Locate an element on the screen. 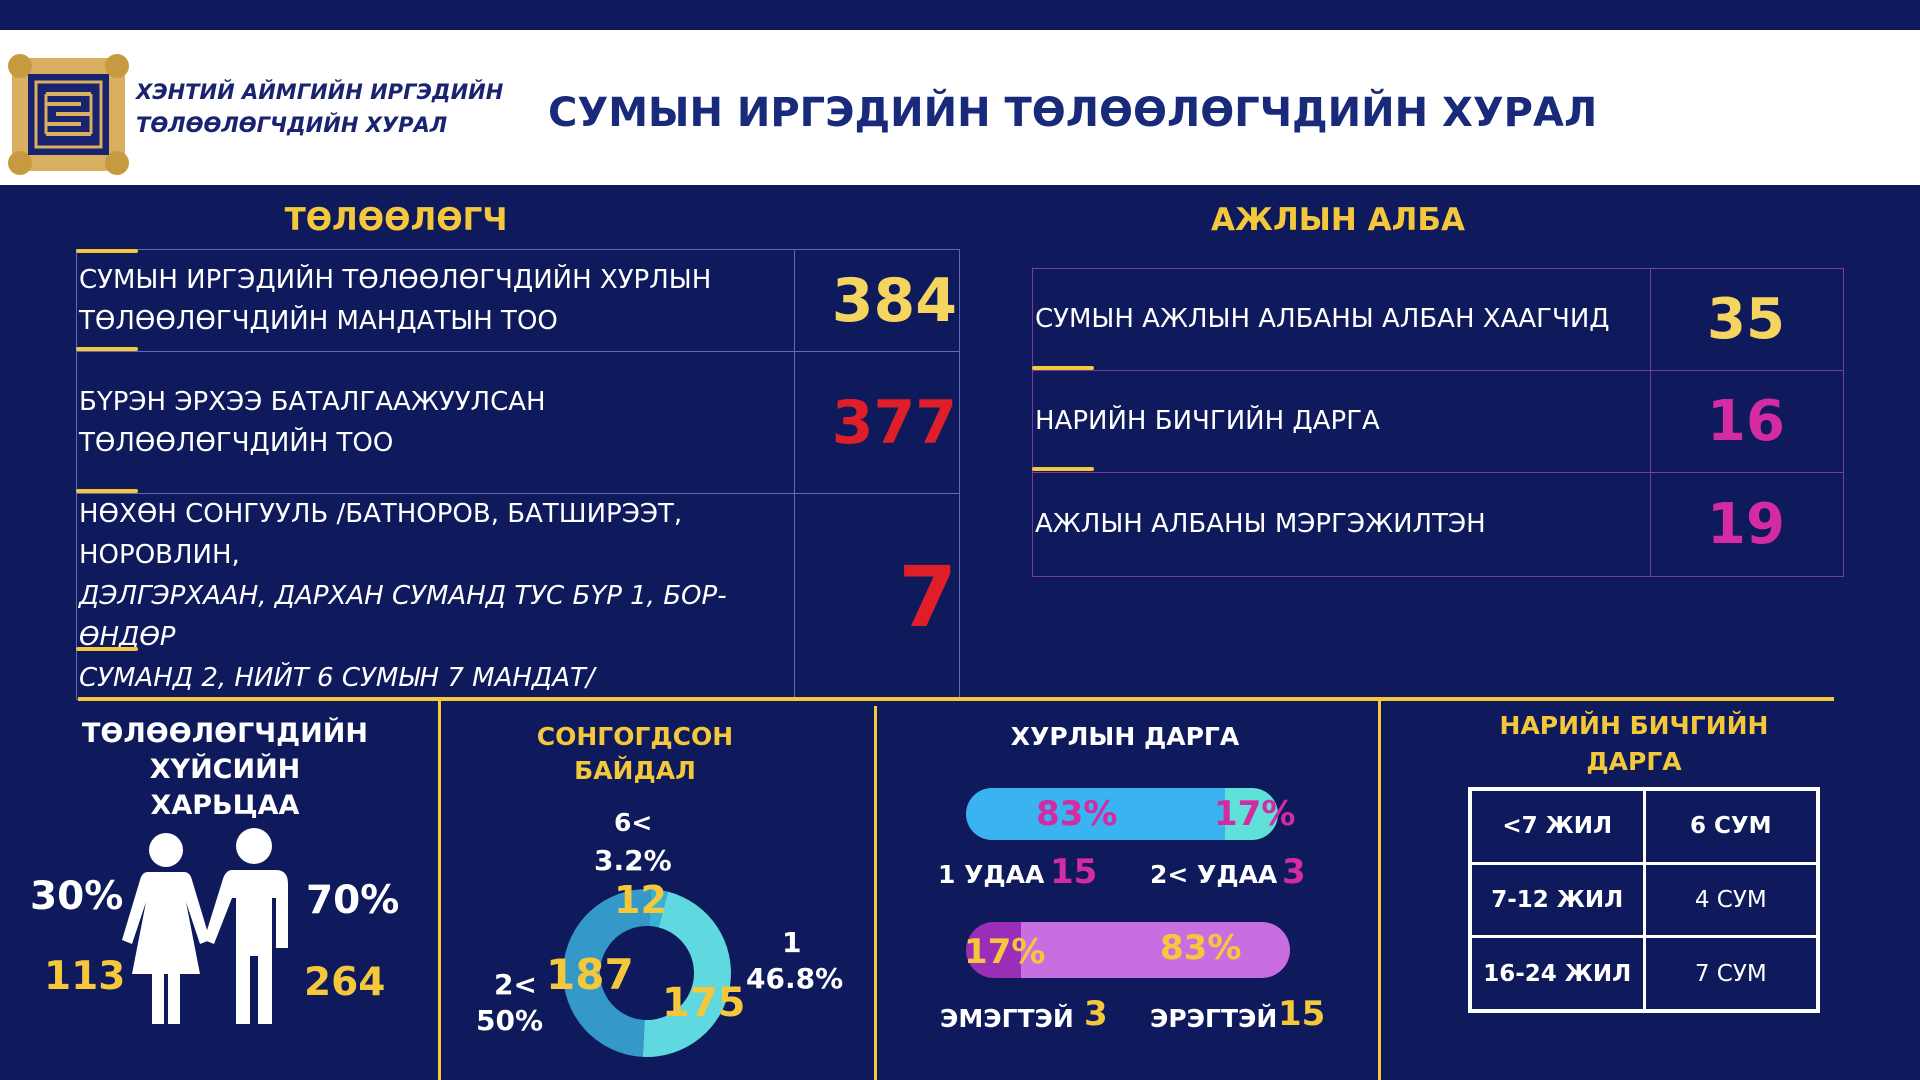 The width and height of the screenshot is (1920, 1080). representatives-title: ТӨЛӨӨЛӨГЧ is located at coordinates (396, 220).